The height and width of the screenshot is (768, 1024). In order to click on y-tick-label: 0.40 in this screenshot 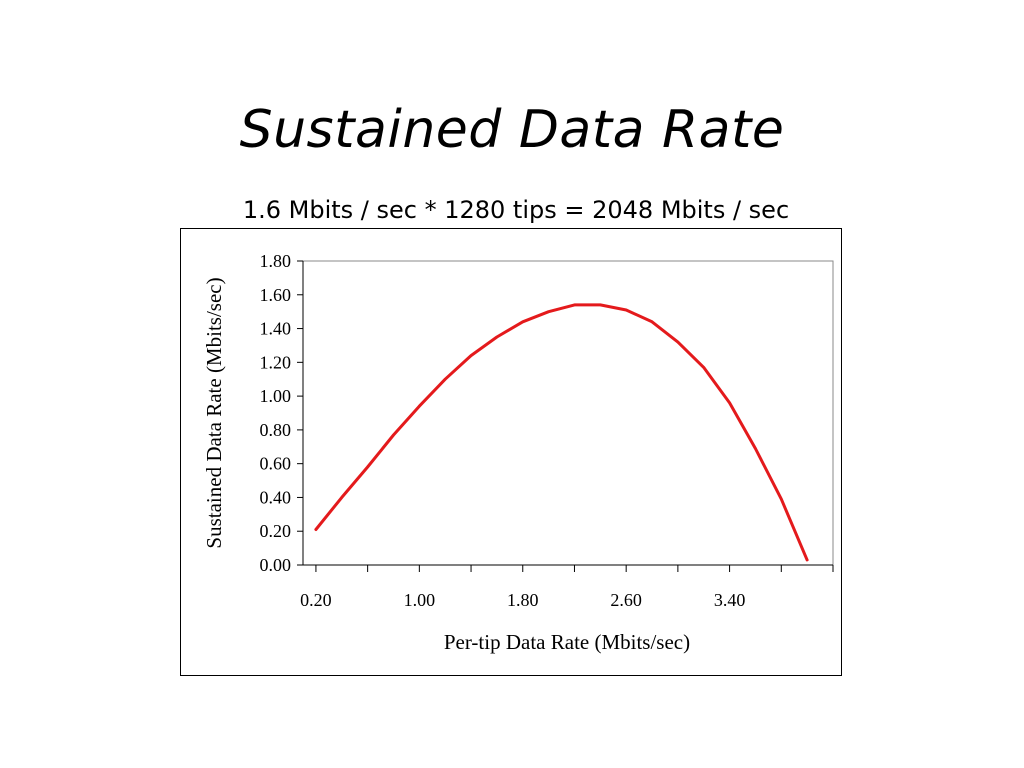, I will do `click(276, 497)`.